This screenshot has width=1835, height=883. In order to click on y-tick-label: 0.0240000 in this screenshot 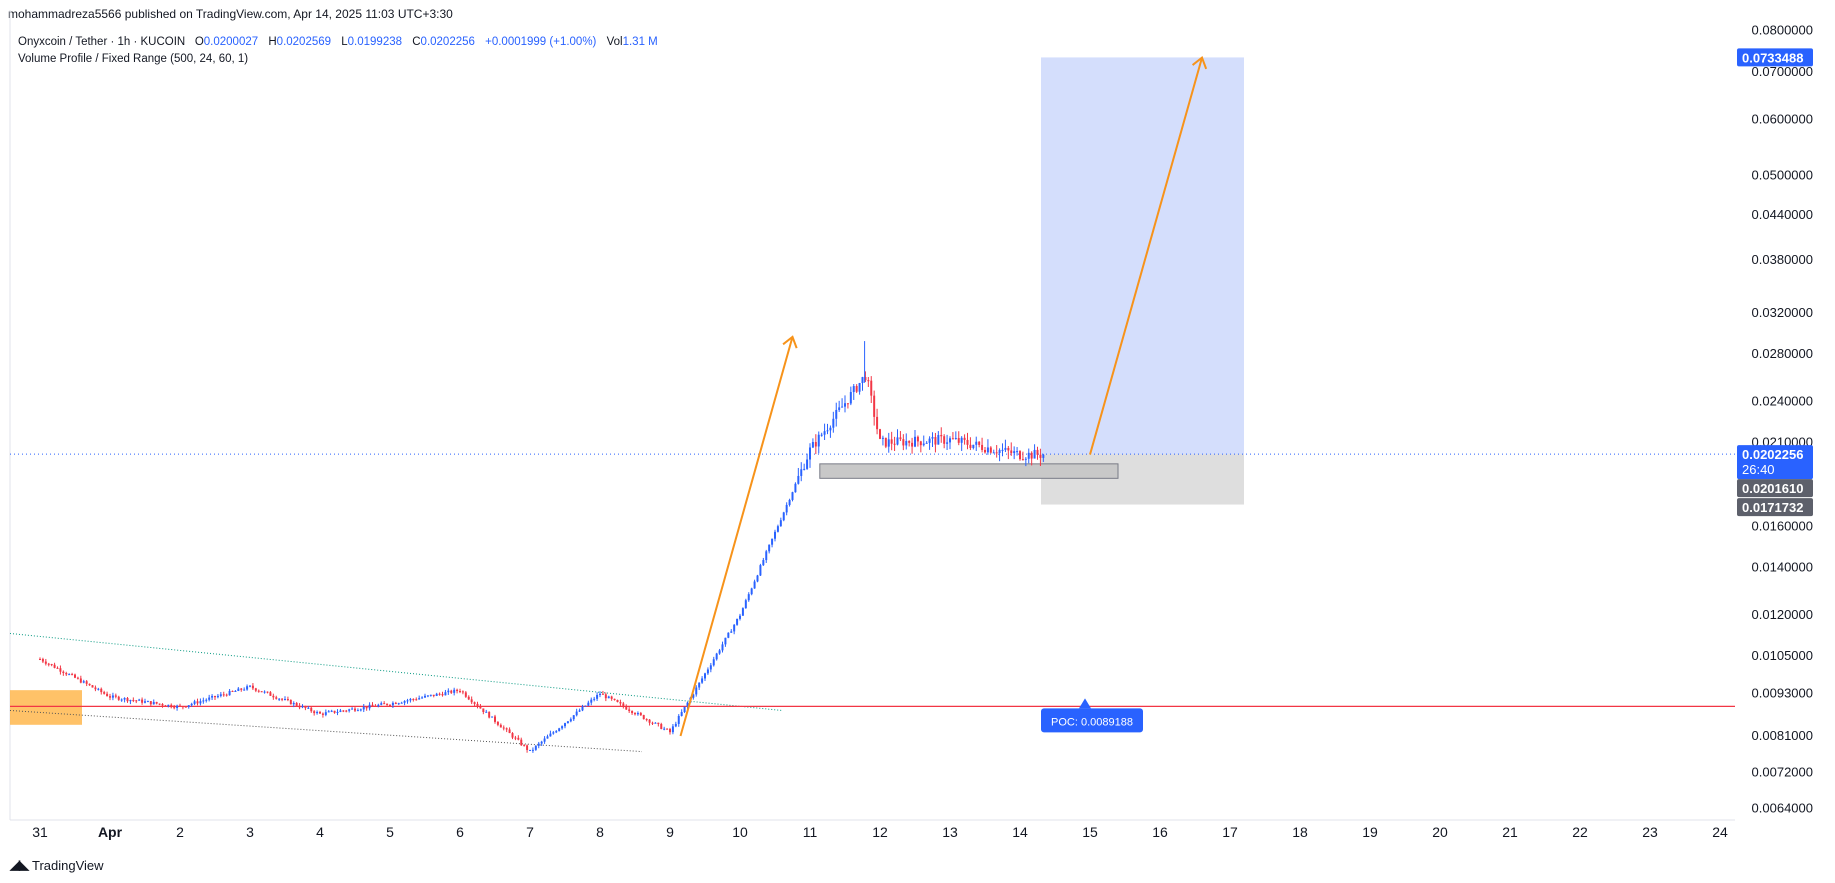, I will do `click(1782, 400)`.